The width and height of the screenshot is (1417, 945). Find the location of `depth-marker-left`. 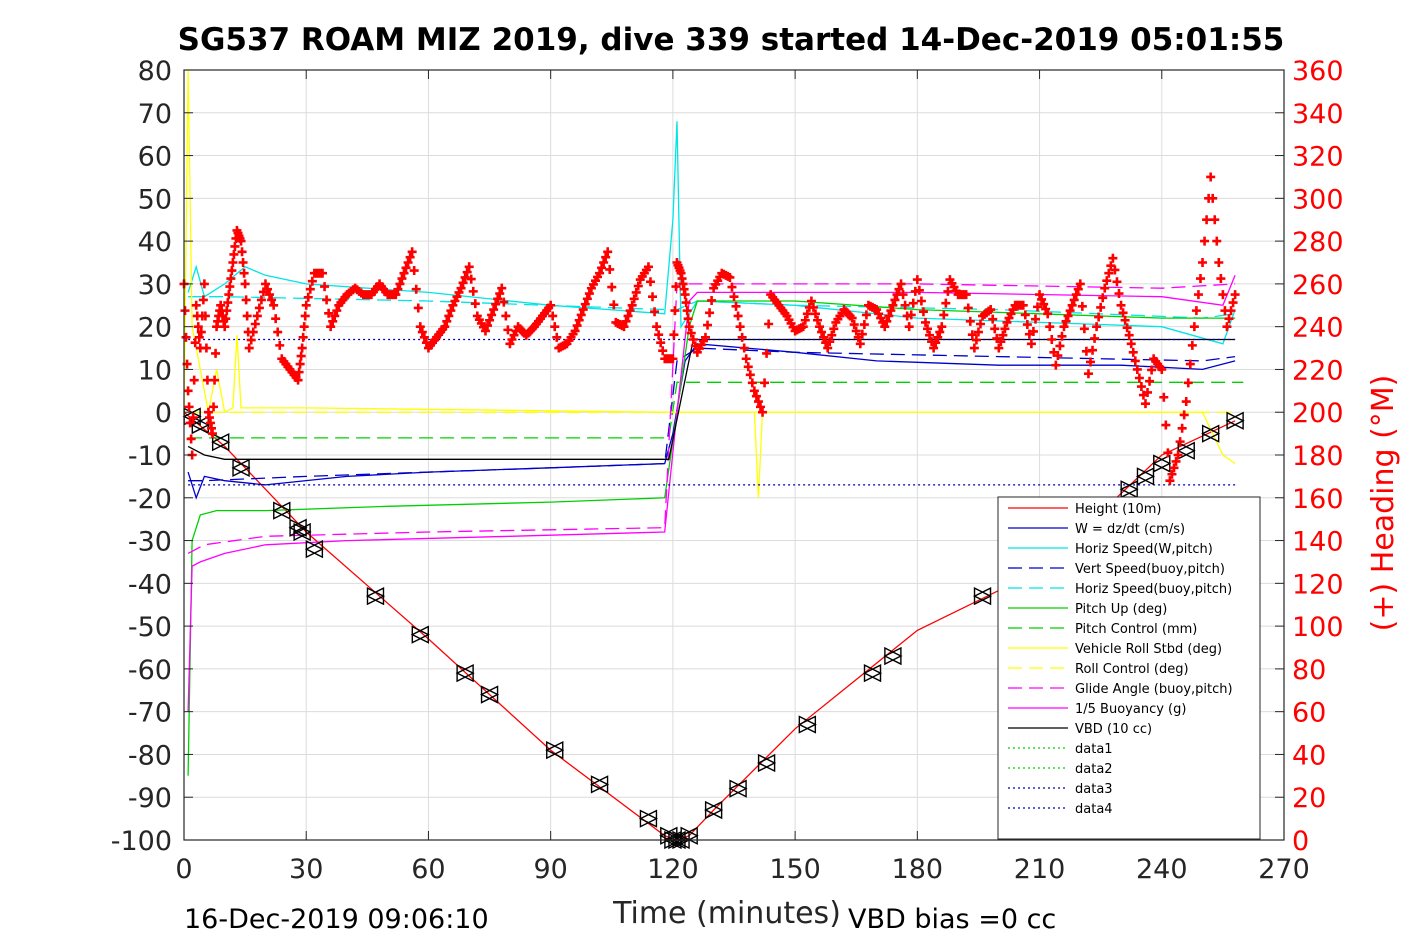

depth-marker-left is located at coordinates (1128, 489).